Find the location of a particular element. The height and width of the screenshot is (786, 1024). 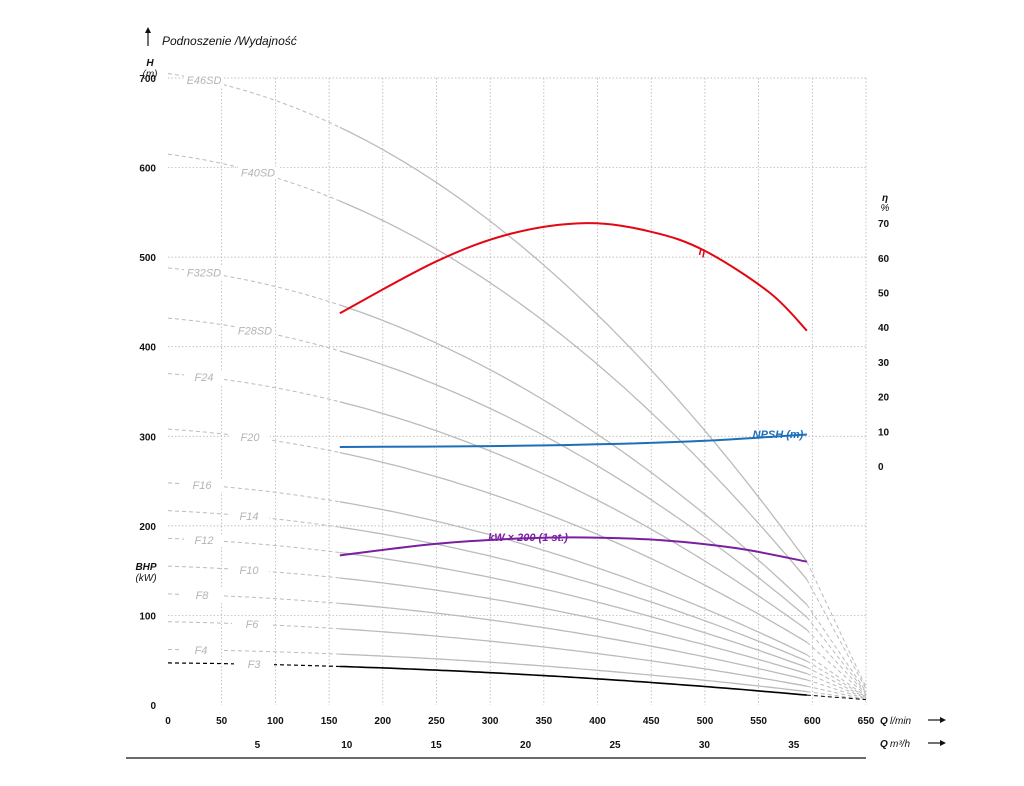

curve-label-f32sd: F32SD is located at coordinates (204, 273).